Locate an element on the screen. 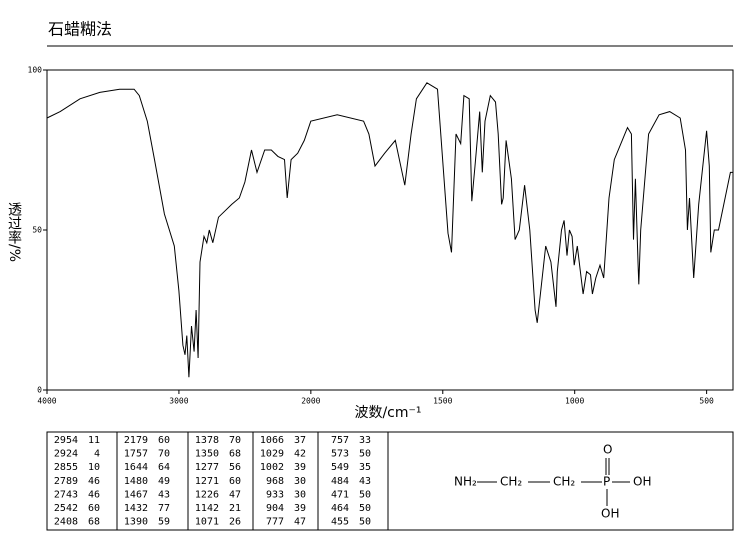 The height and width of the screenshot is (539, 737). peak-wavenumber: 1226 is located at coordinates (207, 494).